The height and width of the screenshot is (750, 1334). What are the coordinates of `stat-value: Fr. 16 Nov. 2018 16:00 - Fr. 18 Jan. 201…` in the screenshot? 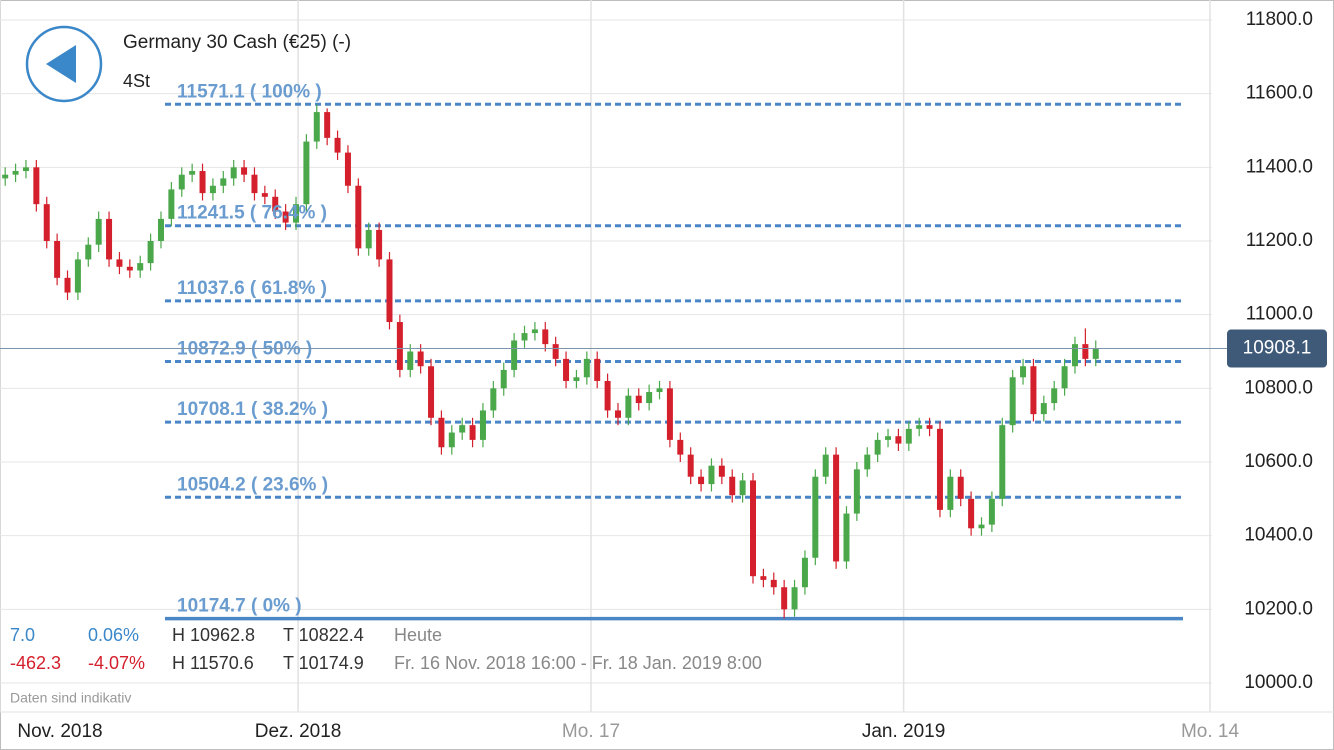 It's located at (578, 663).